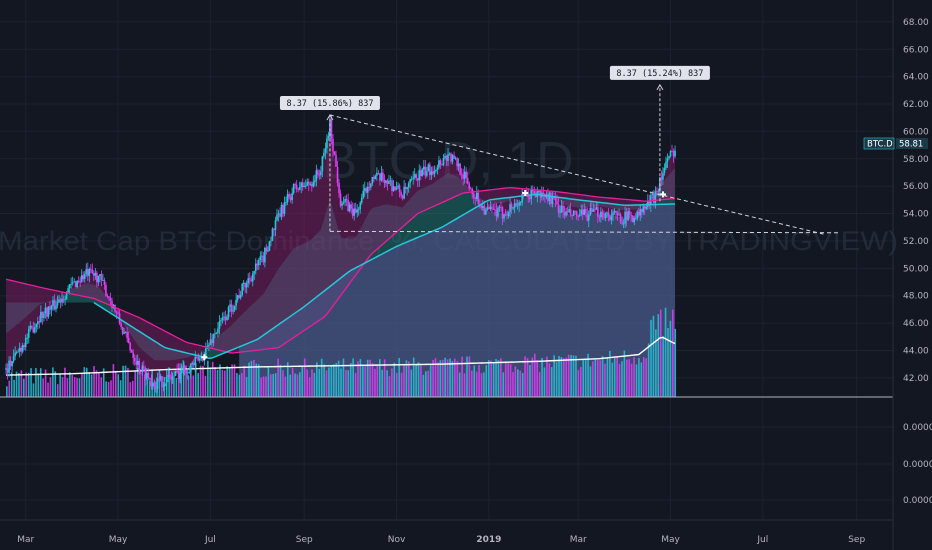 The image size is (932, 550). Describe the element at coordinates (917, 464) in the screenshot. I see `indicator-axis: 0.0000 0.0000 0.0000` at that location.